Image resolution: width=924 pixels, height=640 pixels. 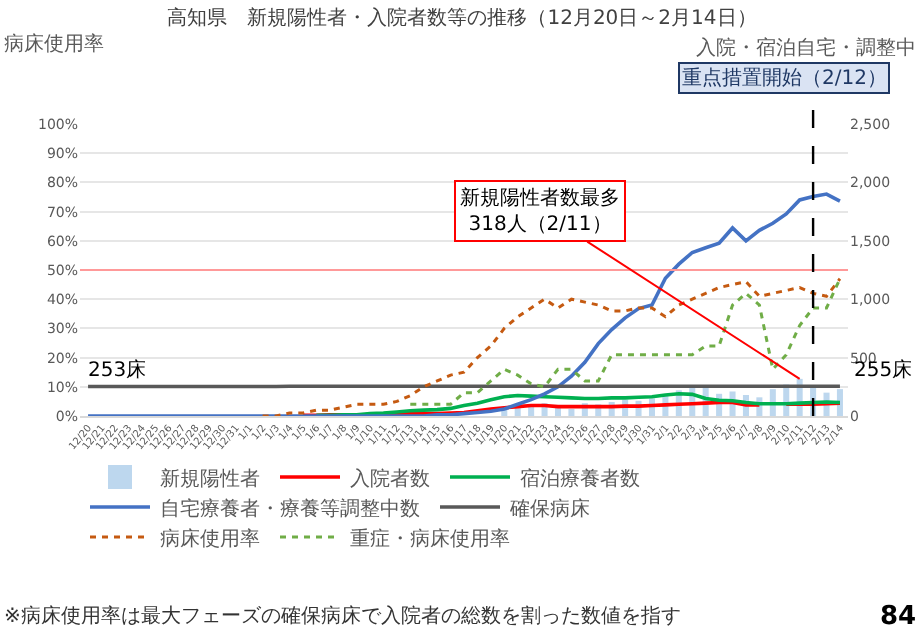 I want to click on chart-title: 高知県 新規陽性者・入院者数等の推移（12月20日～2月14日）, so click(x=462, y=17).